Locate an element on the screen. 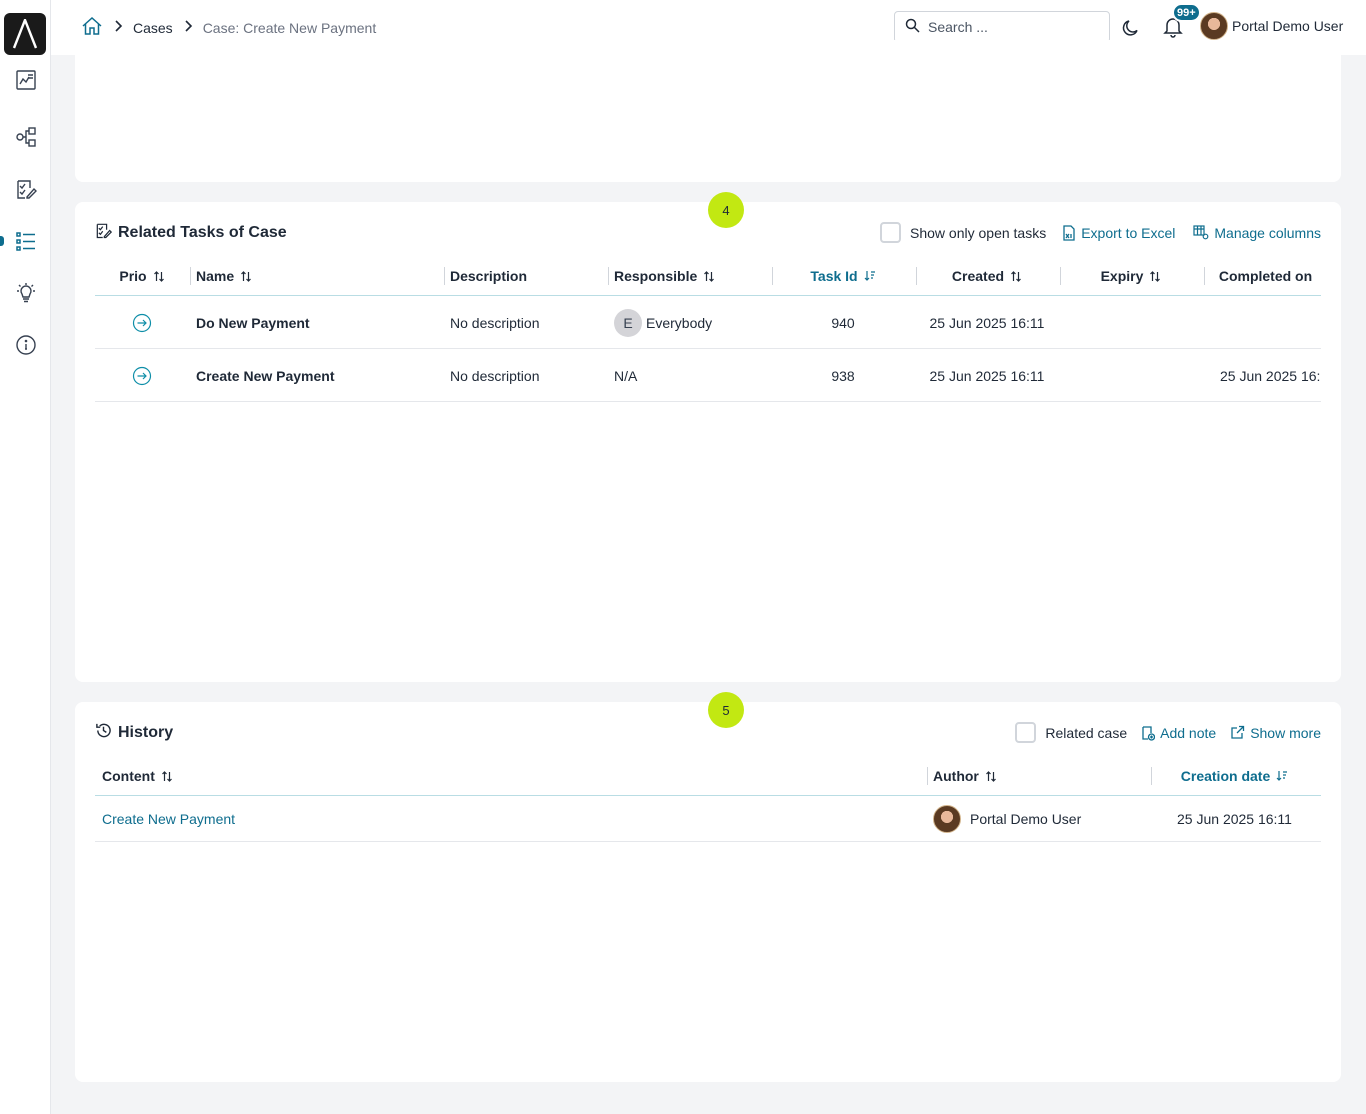 The height and width of the screenshot is (1114, 1366). add-note-icon is located at coordinates (1149, 733).